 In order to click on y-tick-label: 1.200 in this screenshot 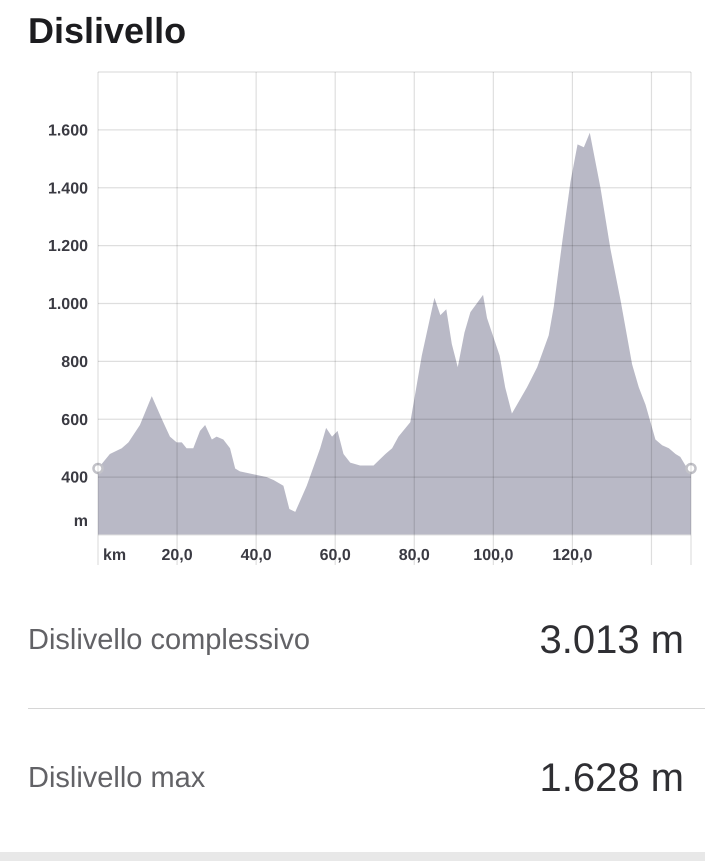, I will do `click(68, 247)`.